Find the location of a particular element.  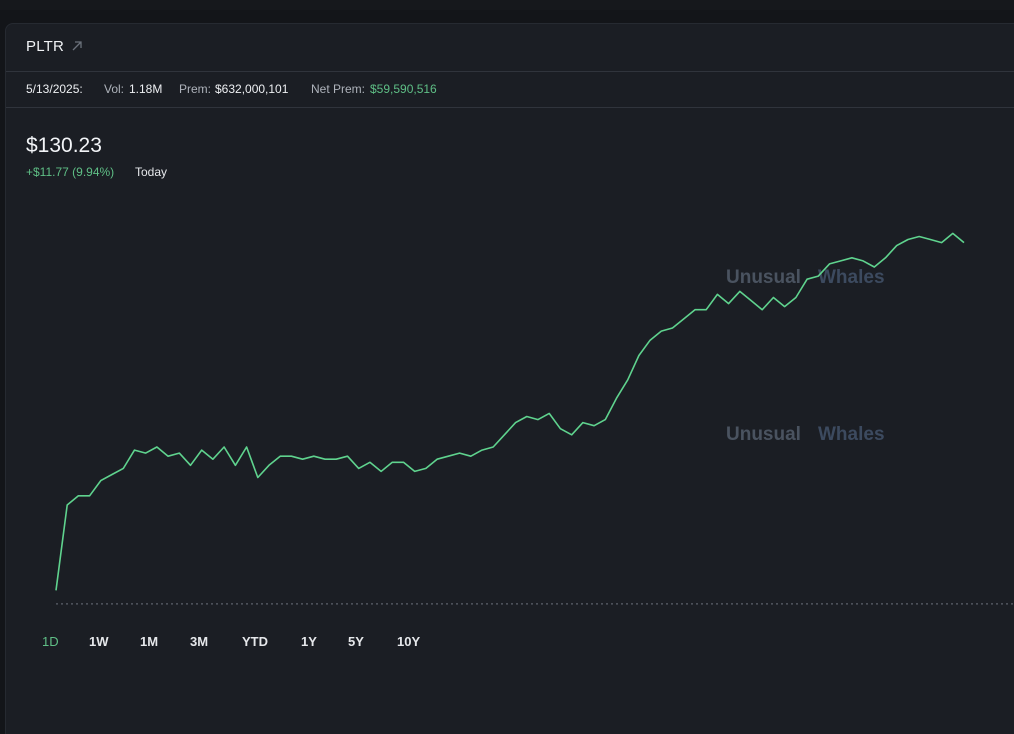

vol-label: Vol: is located at coordinates (114, 89).